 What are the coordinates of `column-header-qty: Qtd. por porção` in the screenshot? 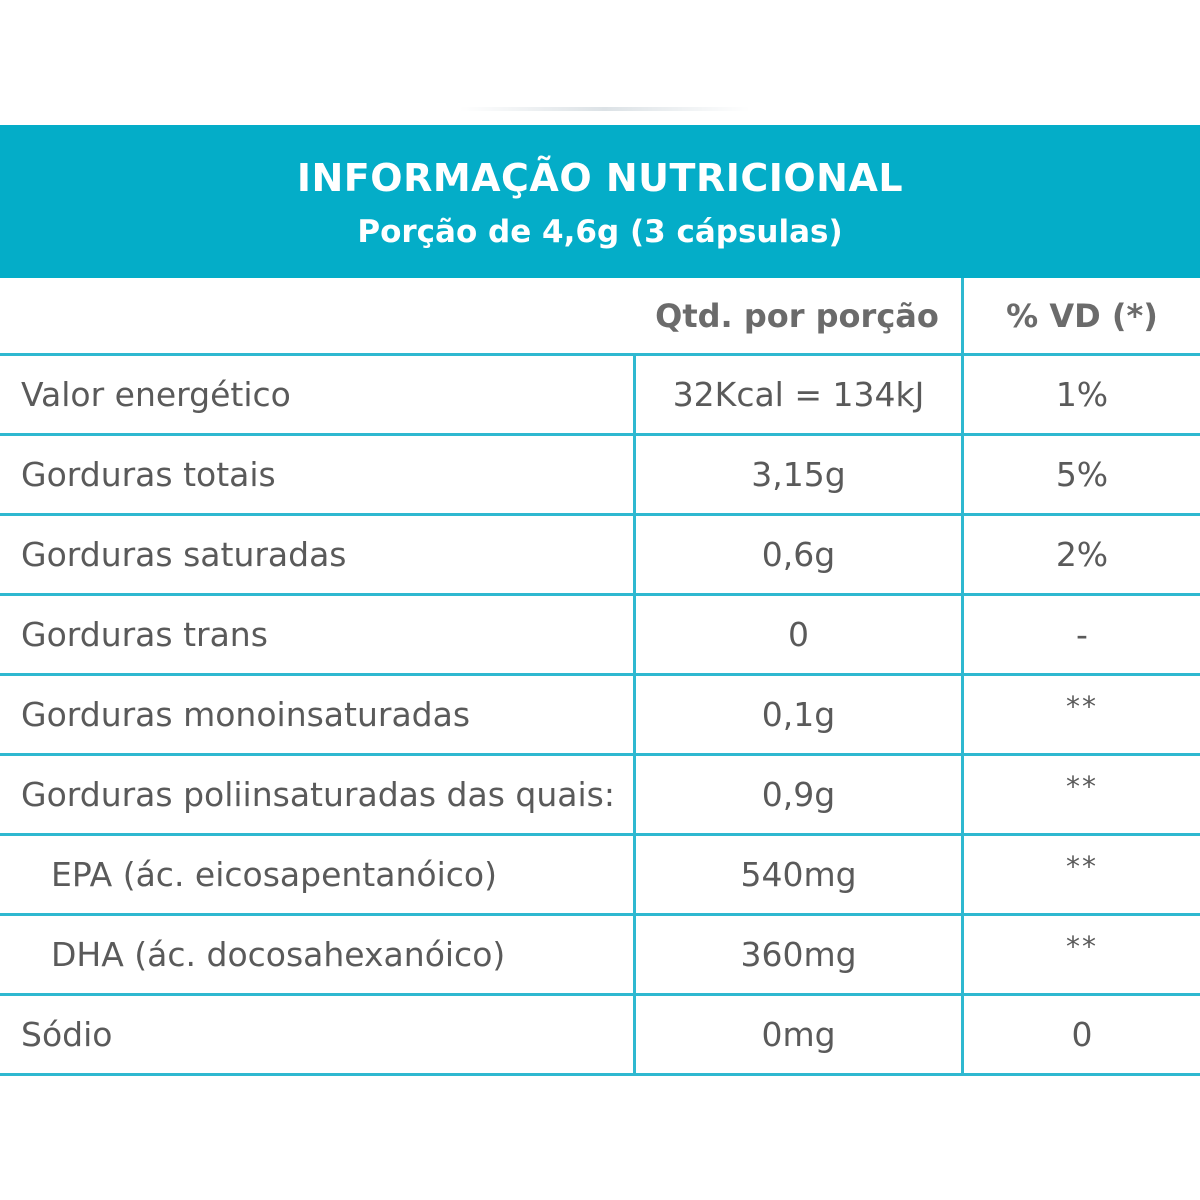 It's located at (797, 315).